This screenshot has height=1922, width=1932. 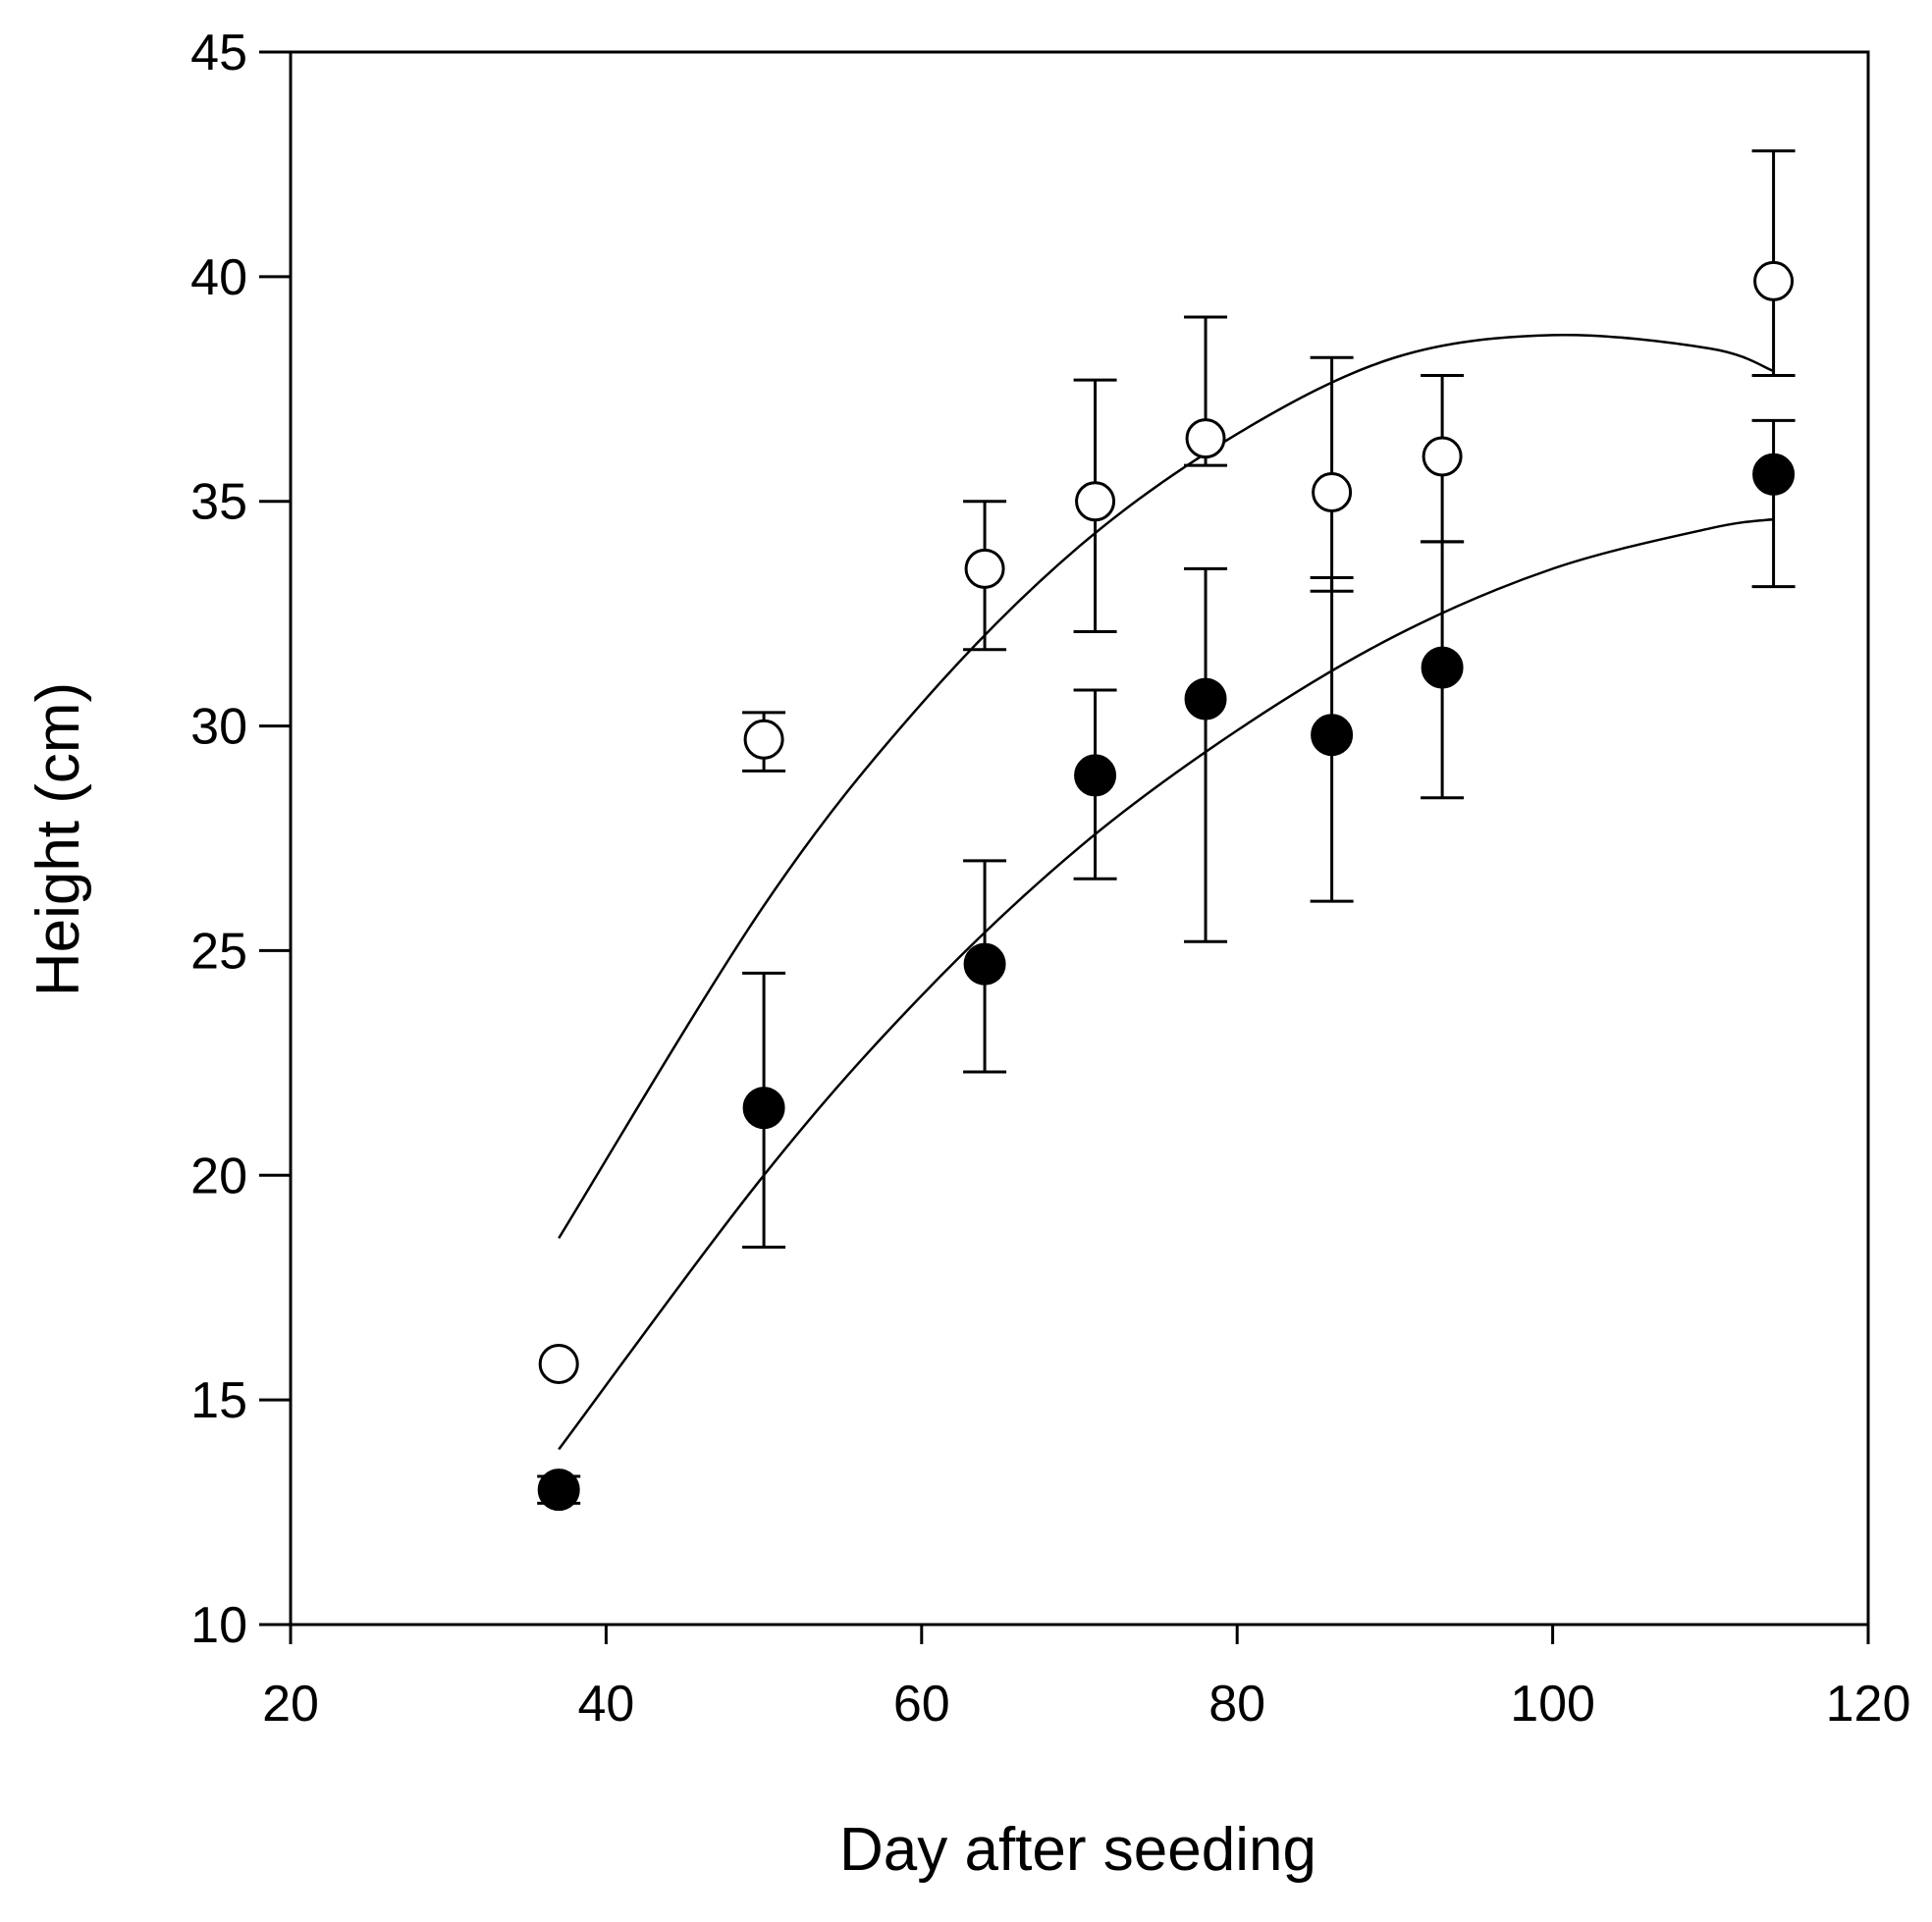 I want to click on x-tick-label: 80, so click(x=1236, y=1704).